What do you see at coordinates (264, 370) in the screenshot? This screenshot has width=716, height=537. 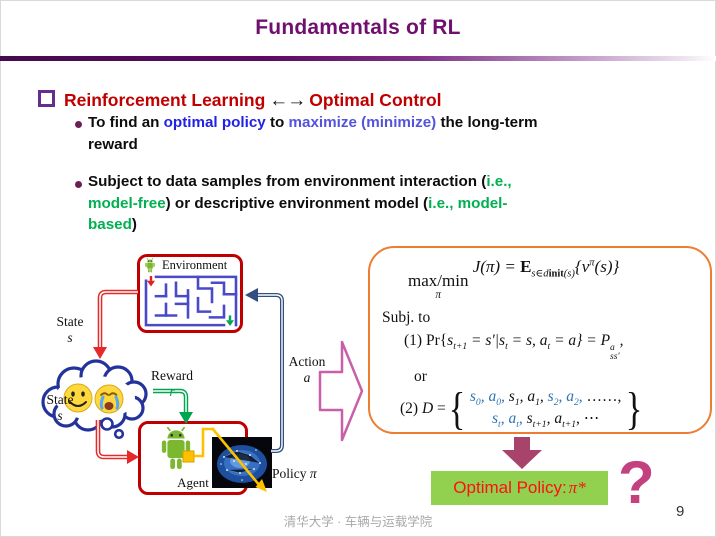 I see `action-arrow-line` at bounding box center [264, 370].